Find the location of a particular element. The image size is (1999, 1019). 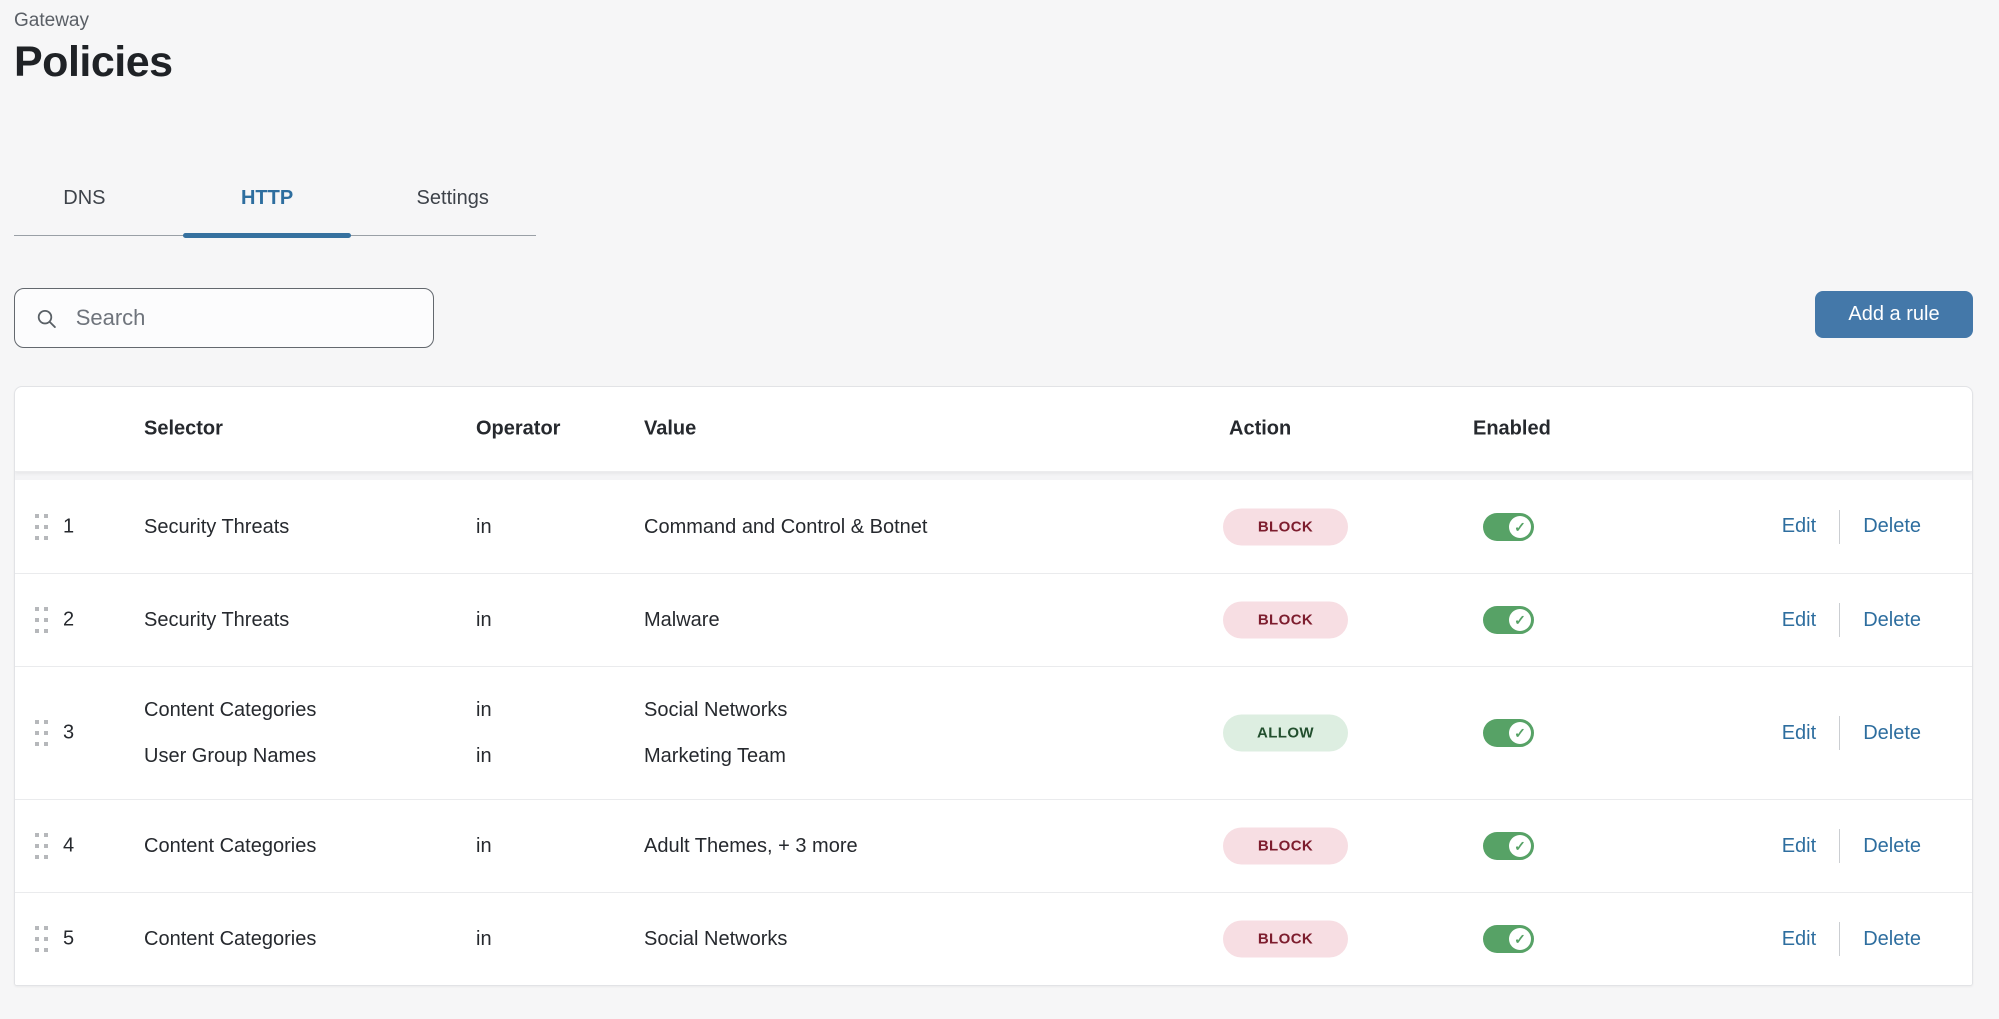

value-cell: Command and Control & Botnet is located at coordinates (786, 527).